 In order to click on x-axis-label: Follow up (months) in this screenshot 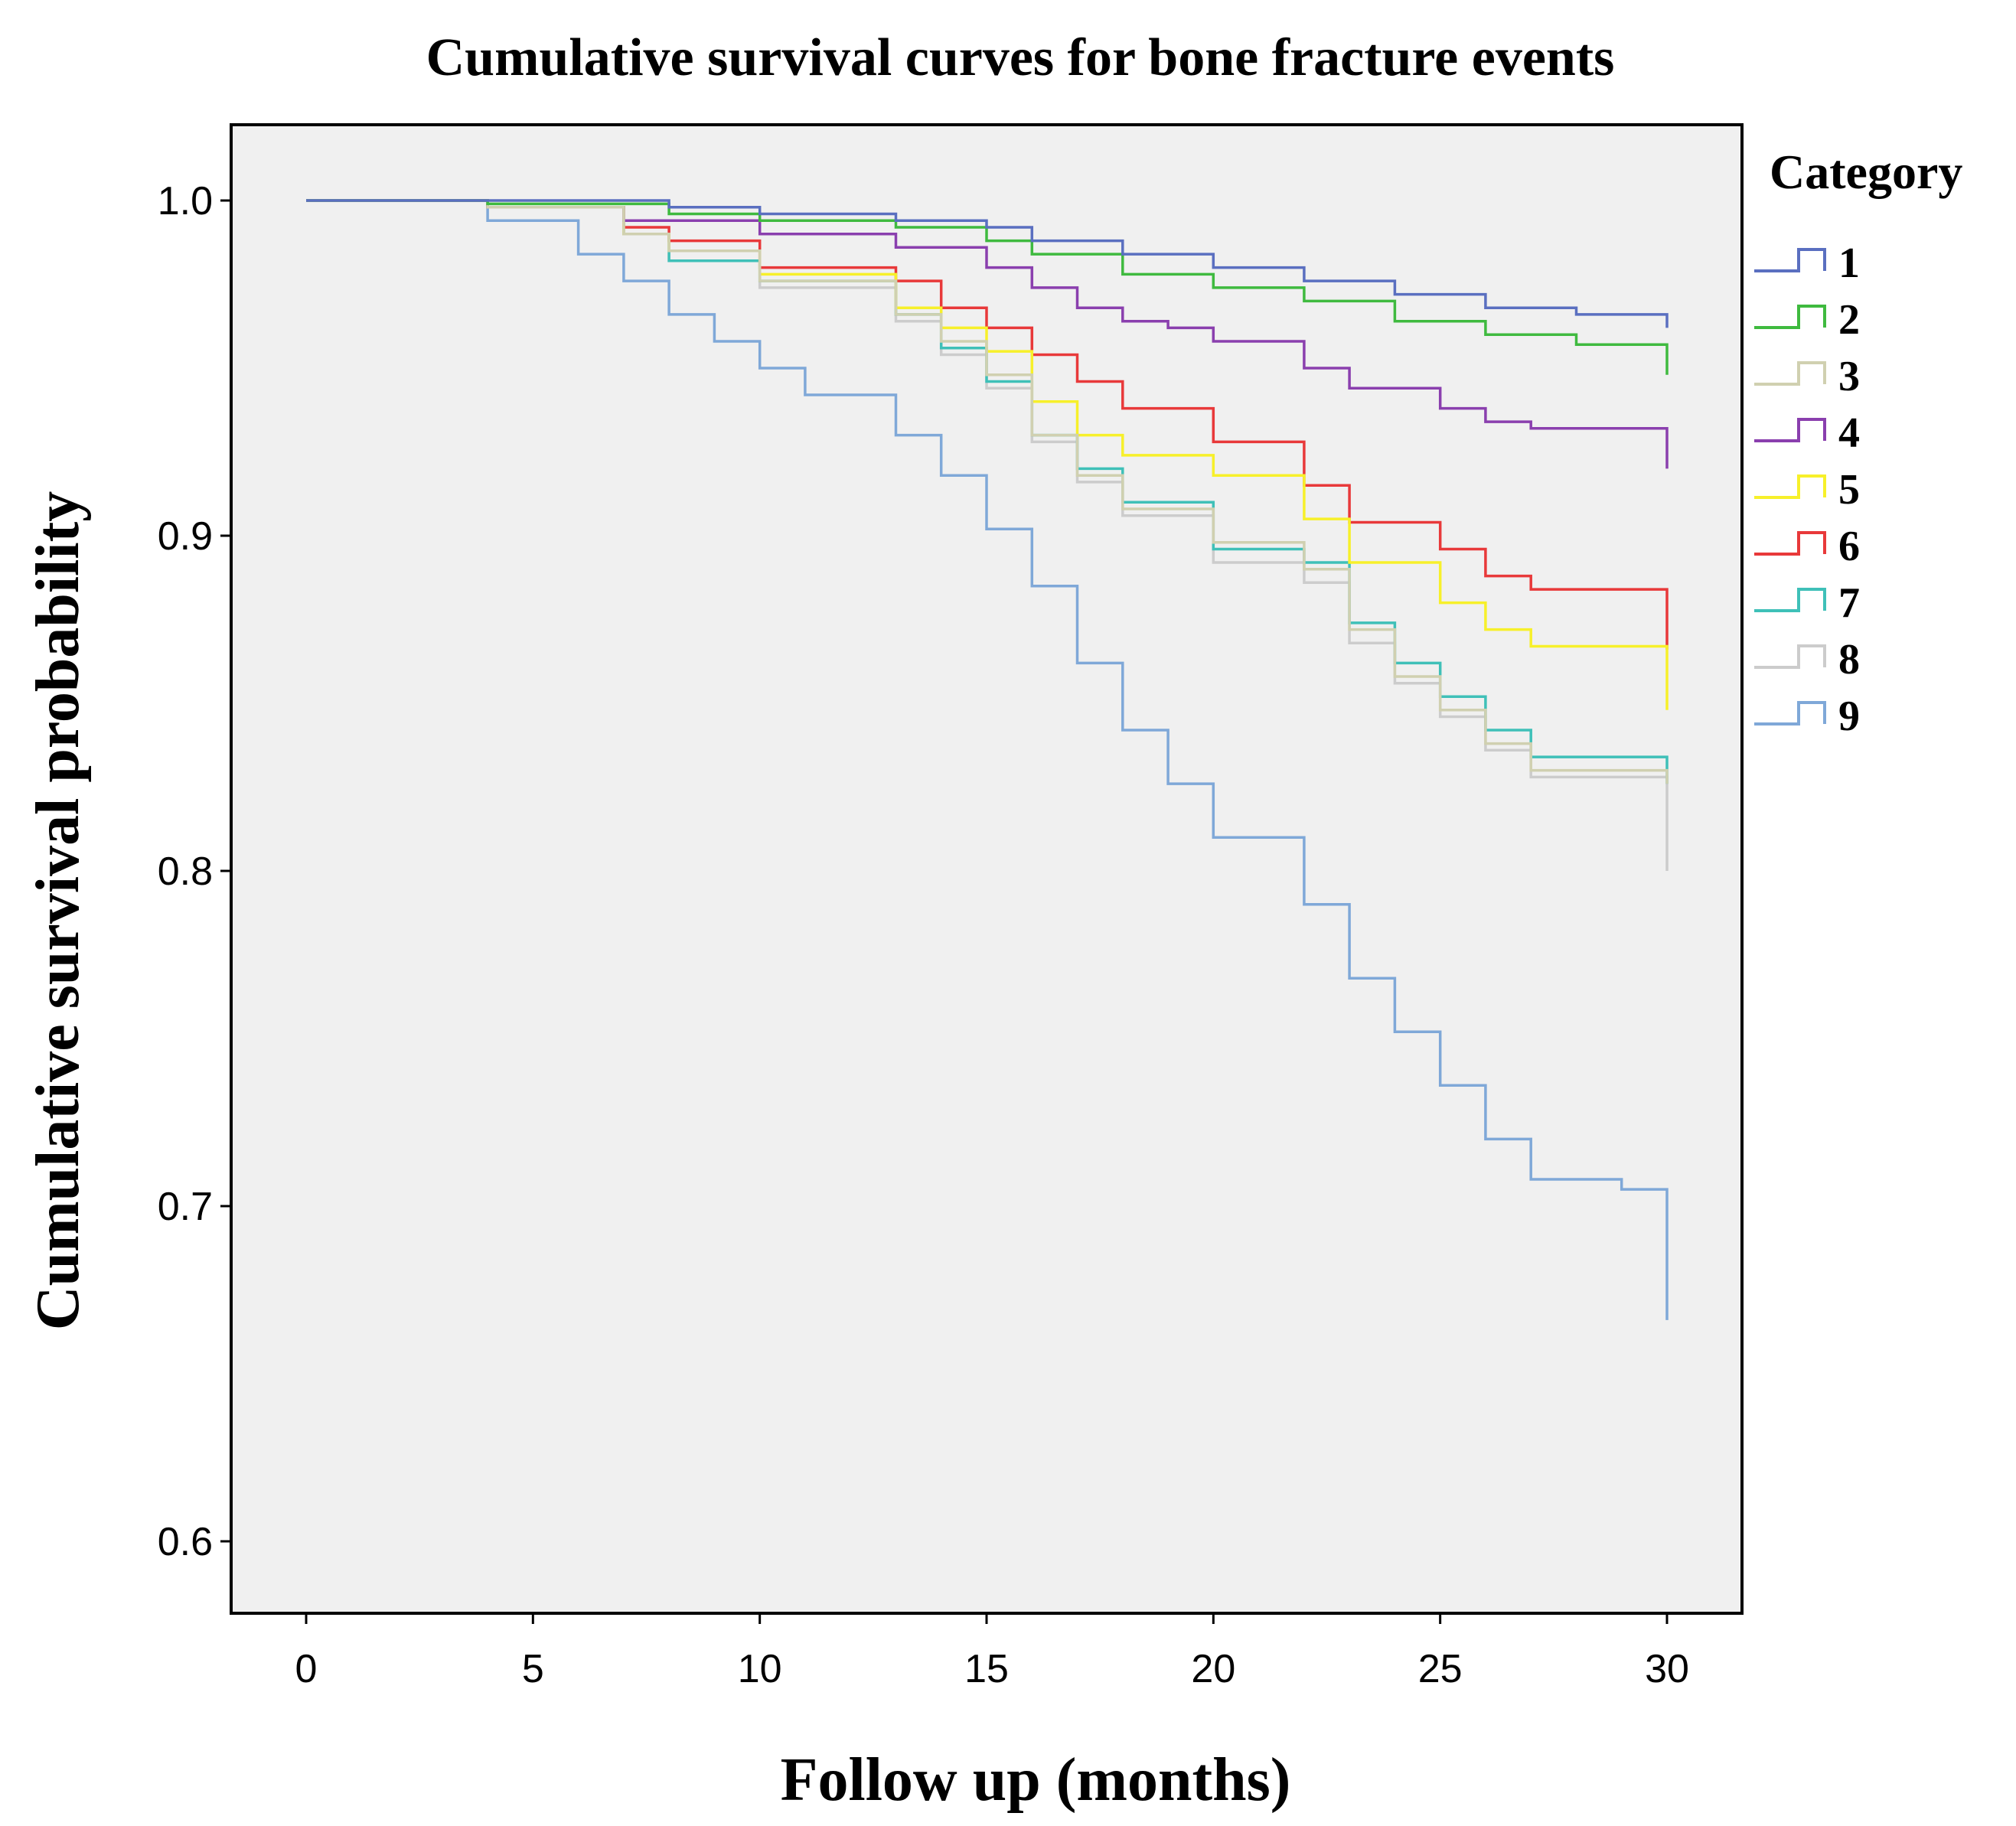, I will do `click(1036, 1780)`.